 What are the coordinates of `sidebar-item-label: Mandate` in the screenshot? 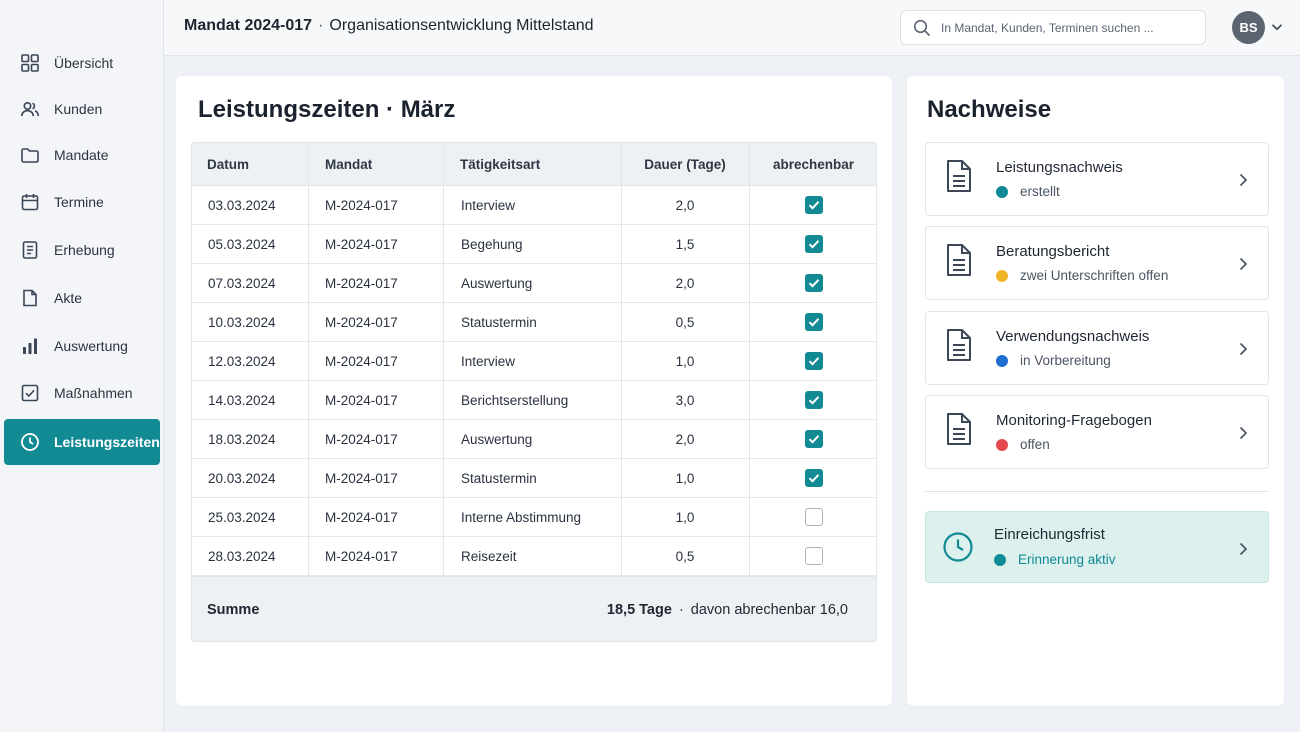 It's located at (81, 155).